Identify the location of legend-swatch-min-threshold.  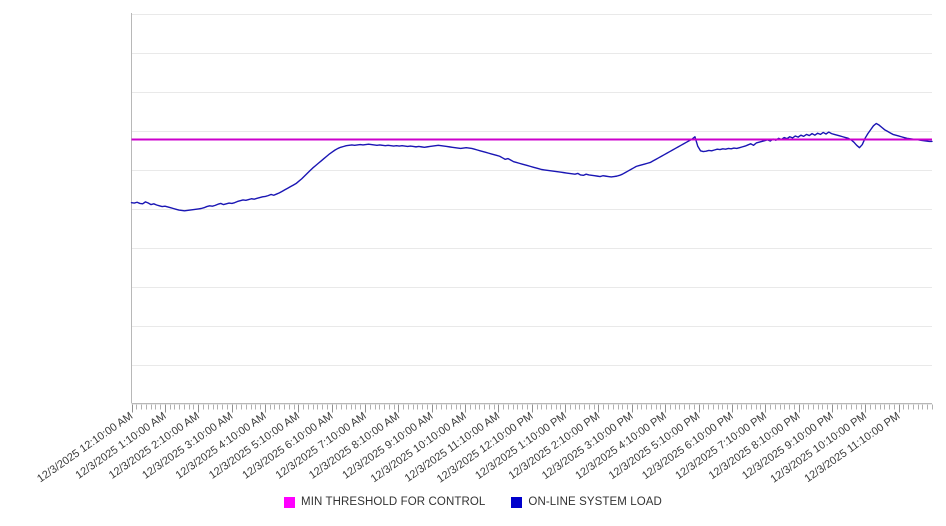
(290, 502).